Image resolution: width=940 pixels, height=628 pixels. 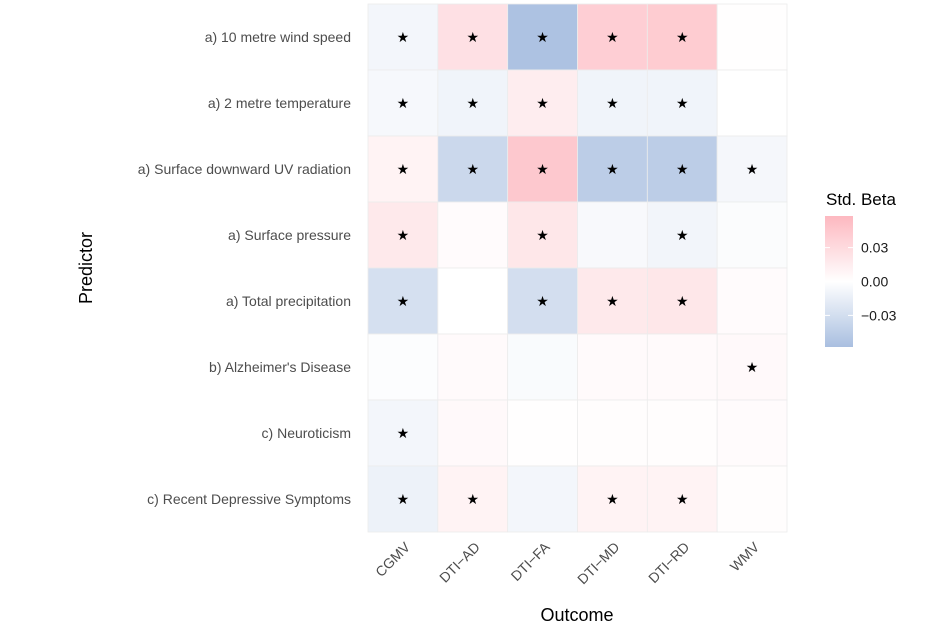 I want to click on legend-tick-label: 0.00, so click(x=874, y=282).